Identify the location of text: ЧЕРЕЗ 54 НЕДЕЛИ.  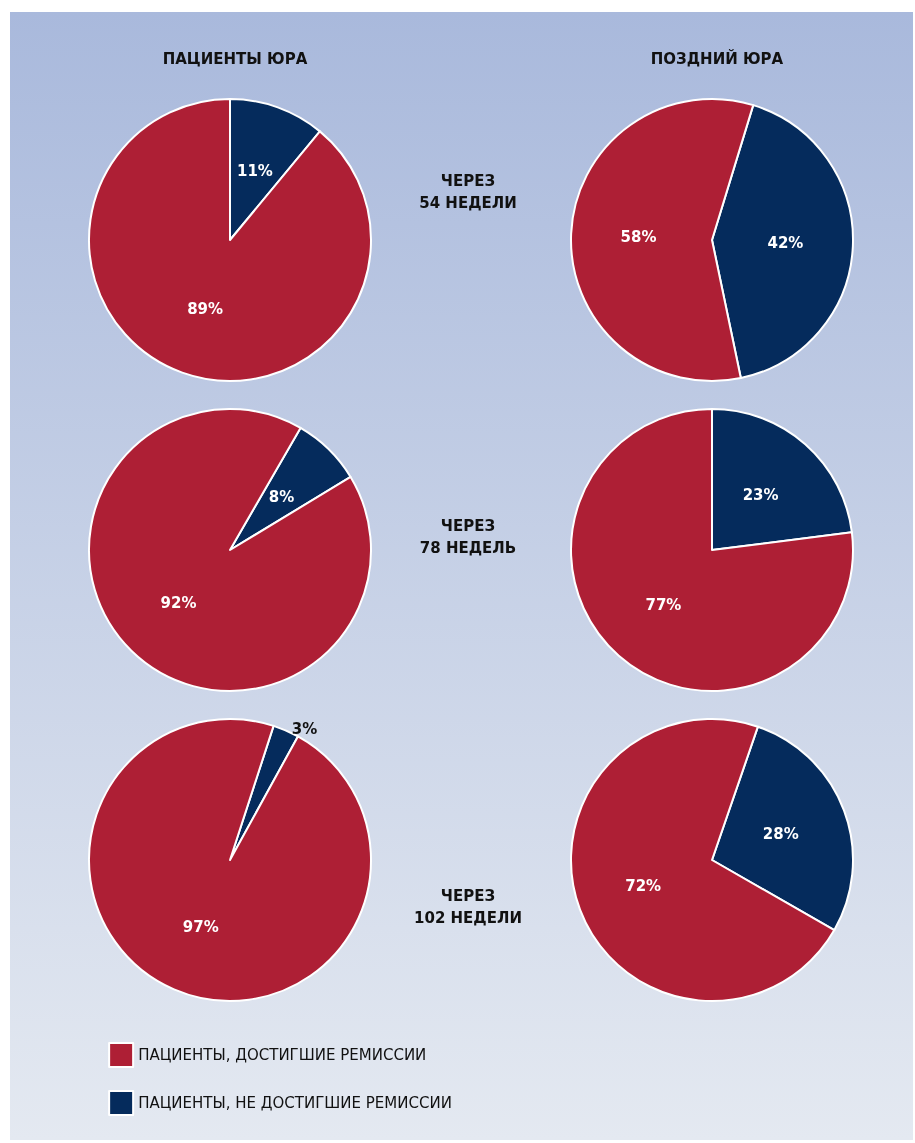
(468, 192).